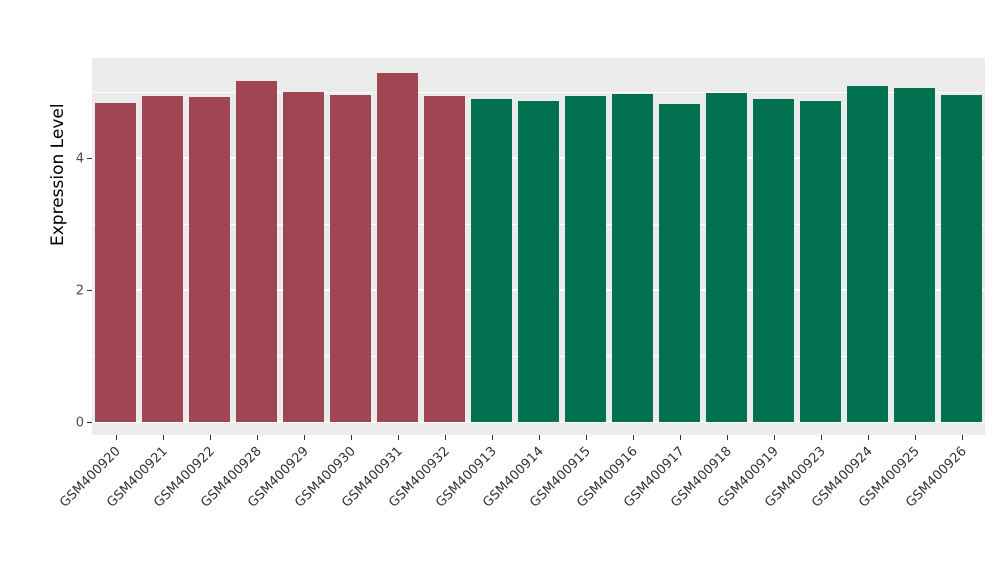 The image size is (1000, 580). Describe the element at coordinates (961, 258) in the screenshot. I see `bar-GSM400926` at that location.